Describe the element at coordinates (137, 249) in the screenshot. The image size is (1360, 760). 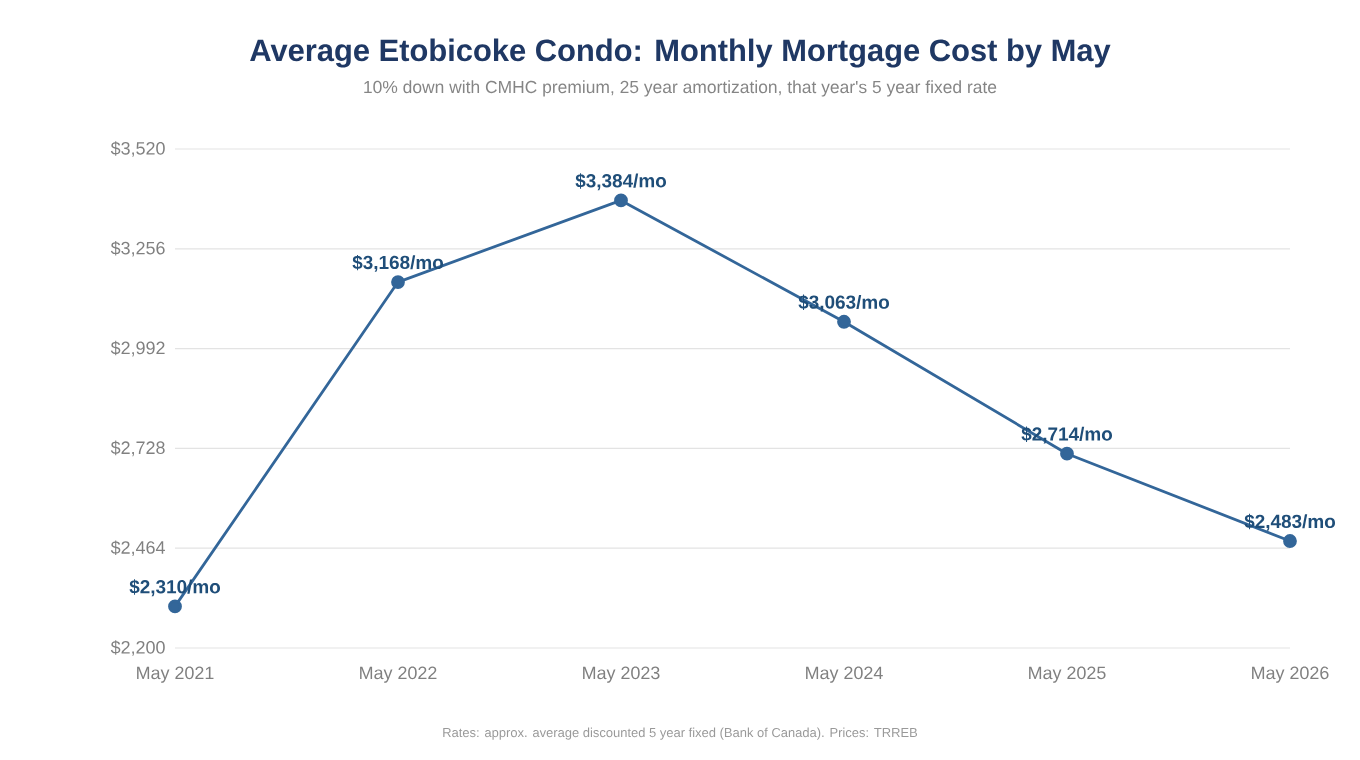
I see `y-tick-label: $3,256` at that location.